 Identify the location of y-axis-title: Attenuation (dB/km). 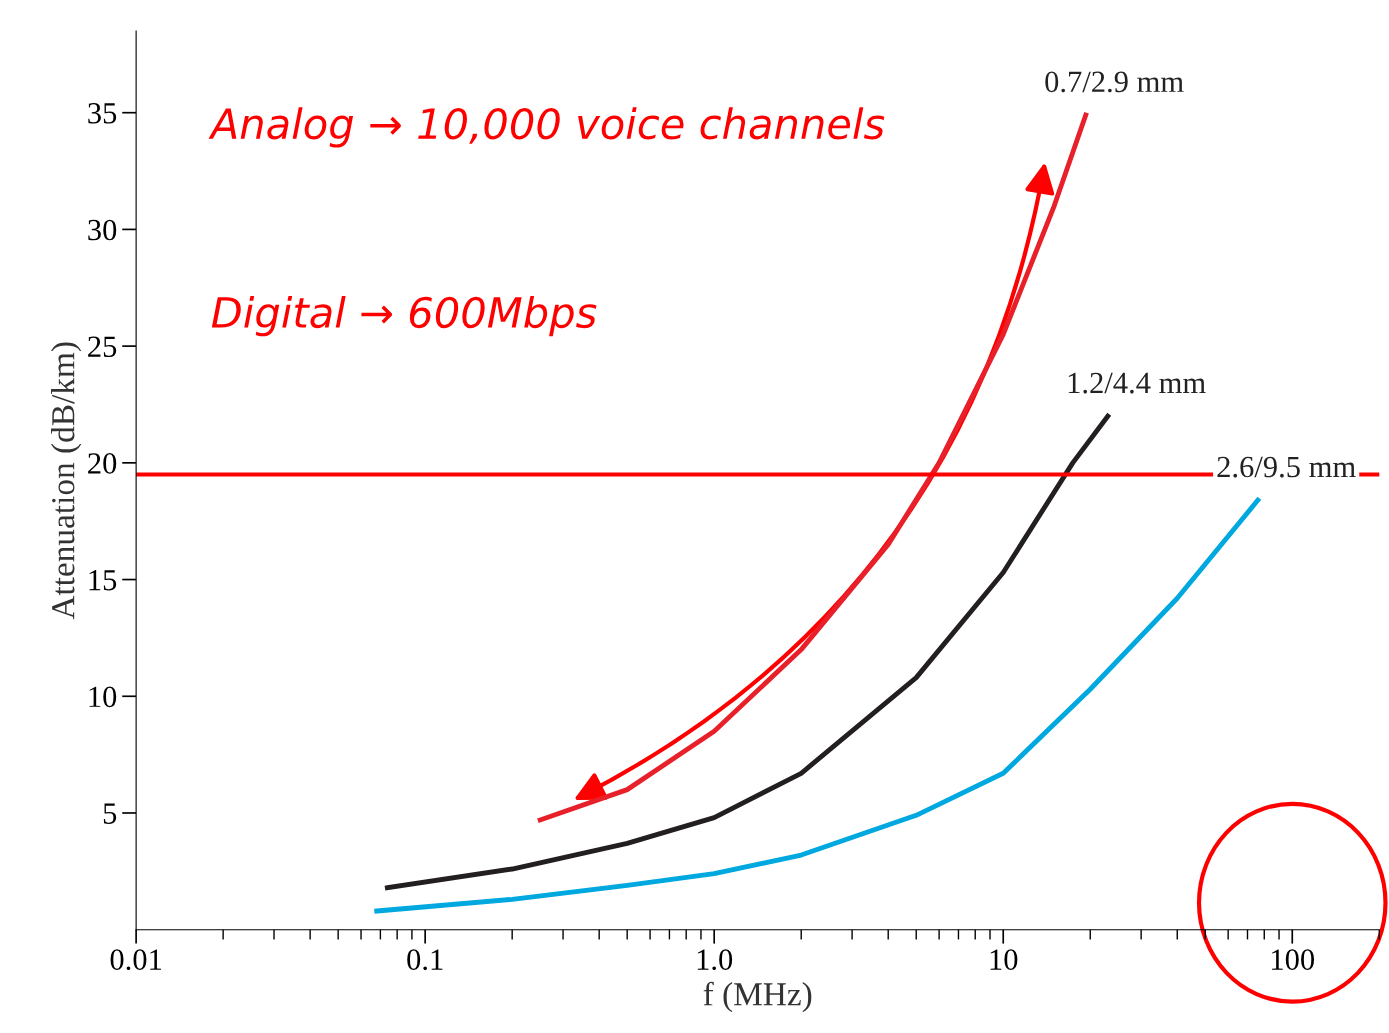
(66, 481).